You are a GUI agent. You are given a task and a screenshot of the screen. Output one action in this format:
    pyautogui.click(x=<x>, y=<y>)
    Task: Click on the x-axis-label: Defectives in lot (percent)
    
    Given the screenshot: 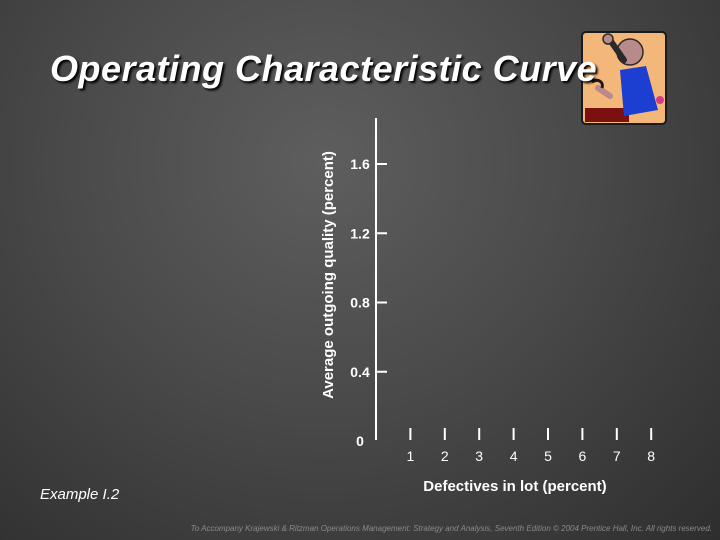 What is the action you would take?
    pyautogui.click(x=514, y=486)
    